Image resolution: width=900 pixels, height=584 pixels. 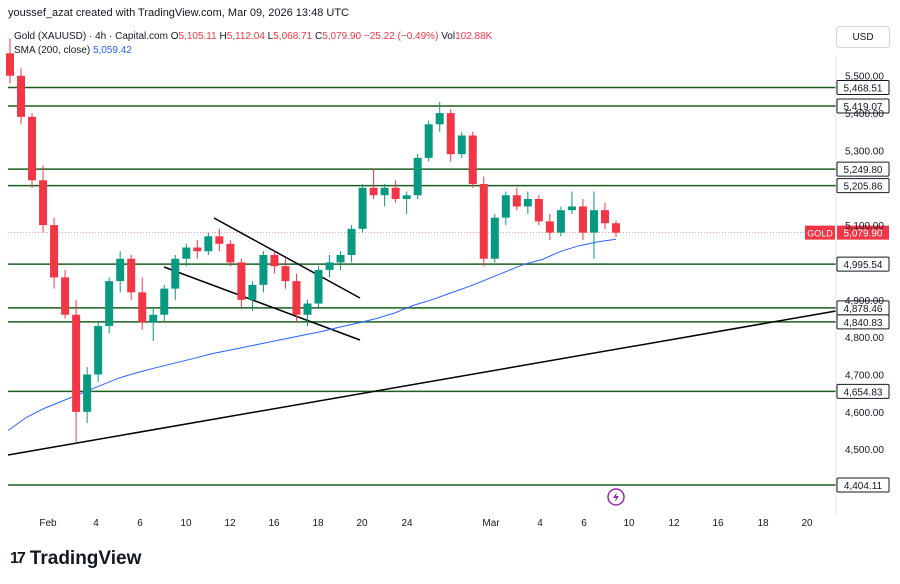 I want to click on last-price-box, so click(x=863, y=232).